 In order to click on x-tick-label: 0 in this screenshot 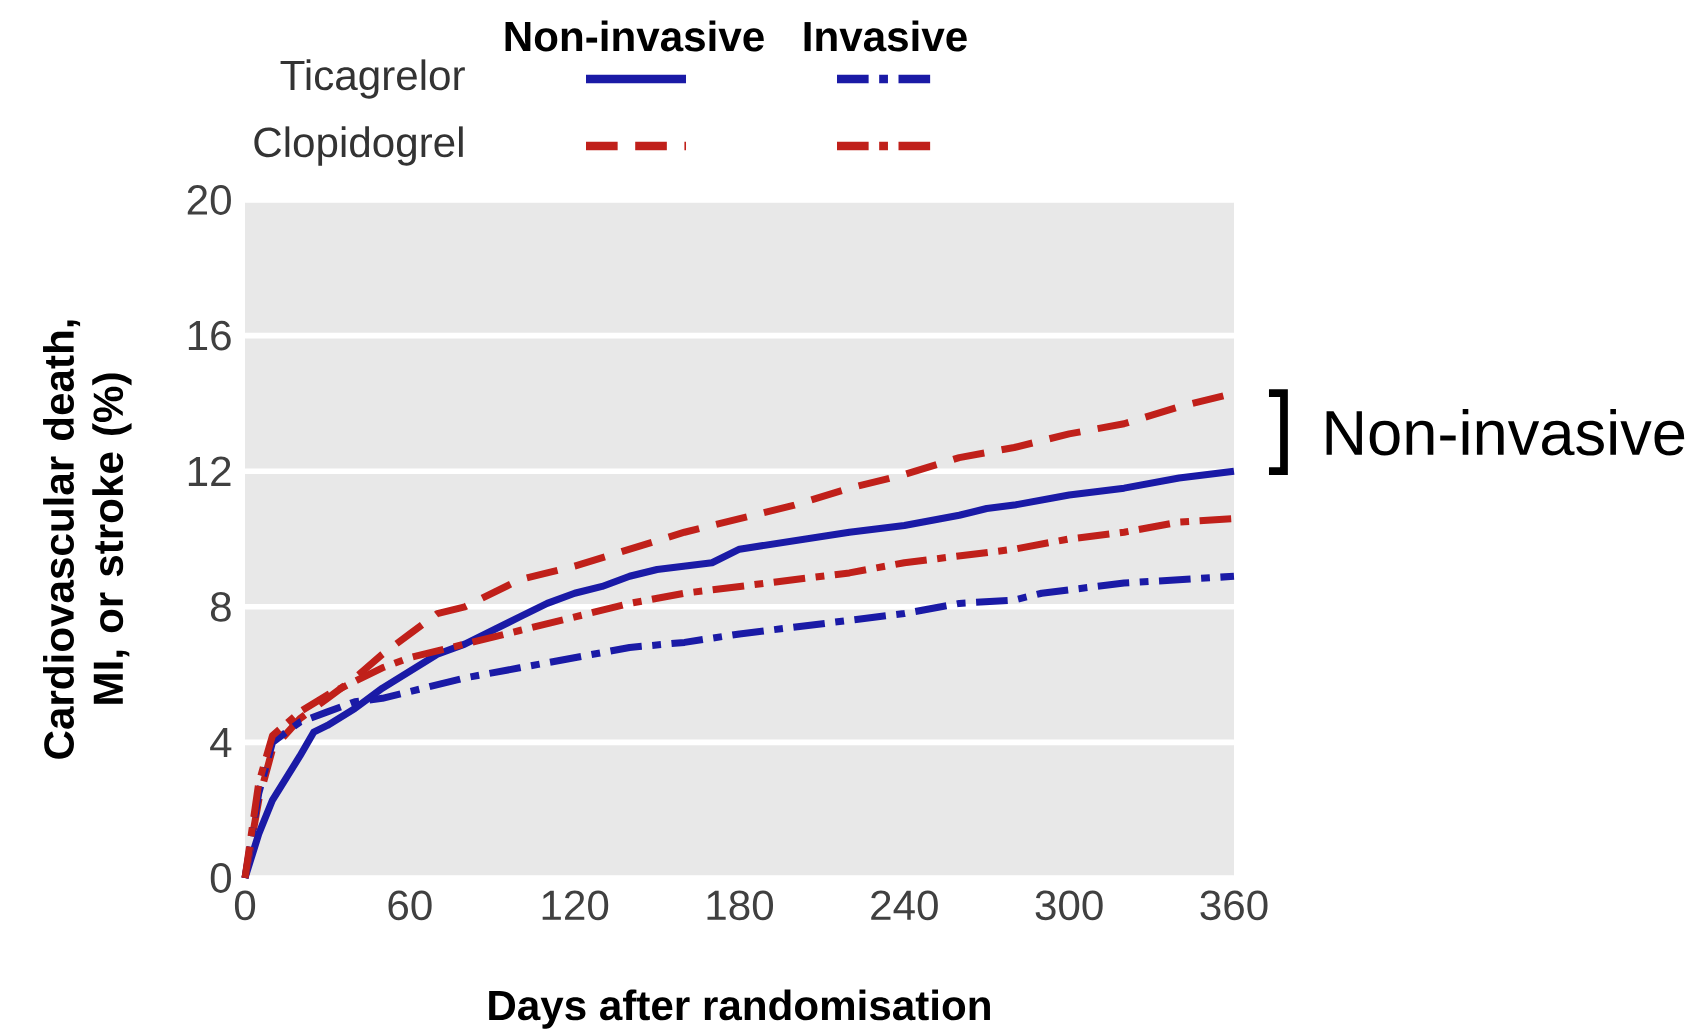, I will do `click(245, 905)`.